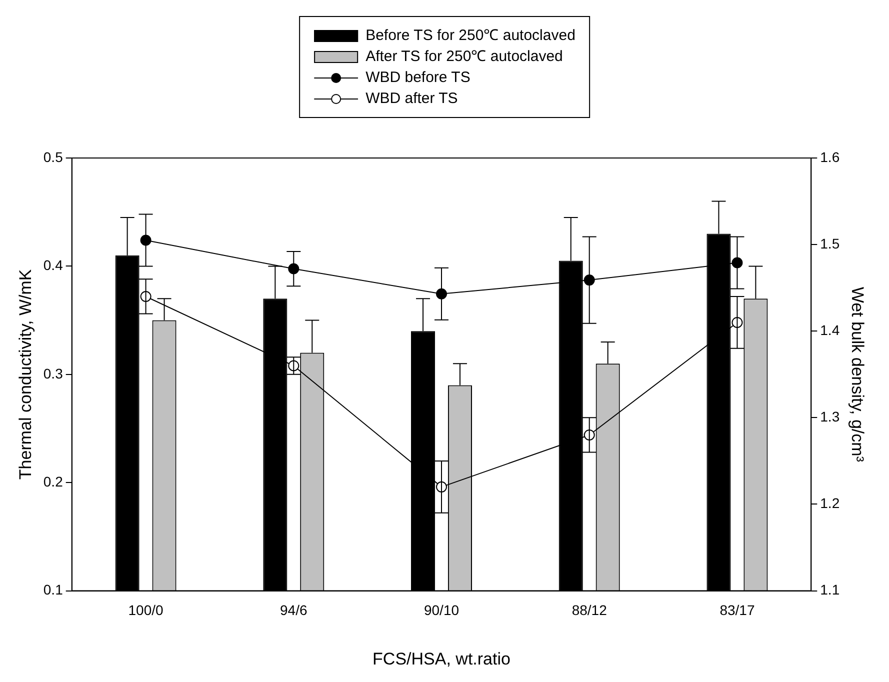 The height and width of the screenshot is (682, 889). What do you see at coordinates (830, 330) in the screenshot?
I see `y2-tick-label: 1.4` at bounding box center [830, 330].